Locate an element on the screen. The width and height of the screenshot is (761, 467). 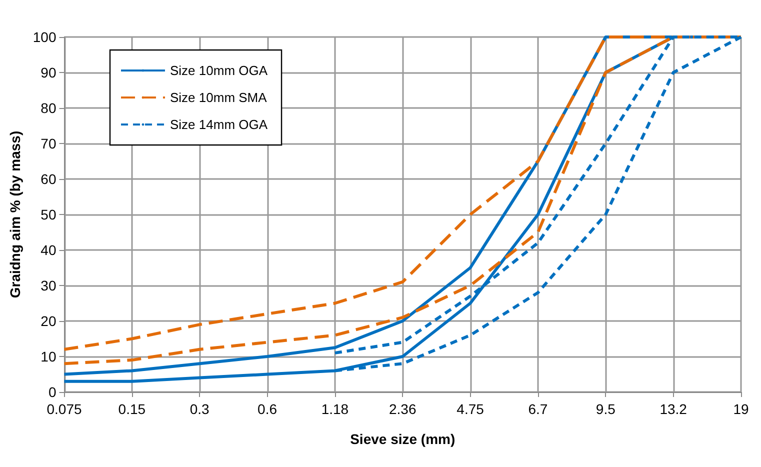
x-tick-label: 4.75 is located at coordinates (470, 409).